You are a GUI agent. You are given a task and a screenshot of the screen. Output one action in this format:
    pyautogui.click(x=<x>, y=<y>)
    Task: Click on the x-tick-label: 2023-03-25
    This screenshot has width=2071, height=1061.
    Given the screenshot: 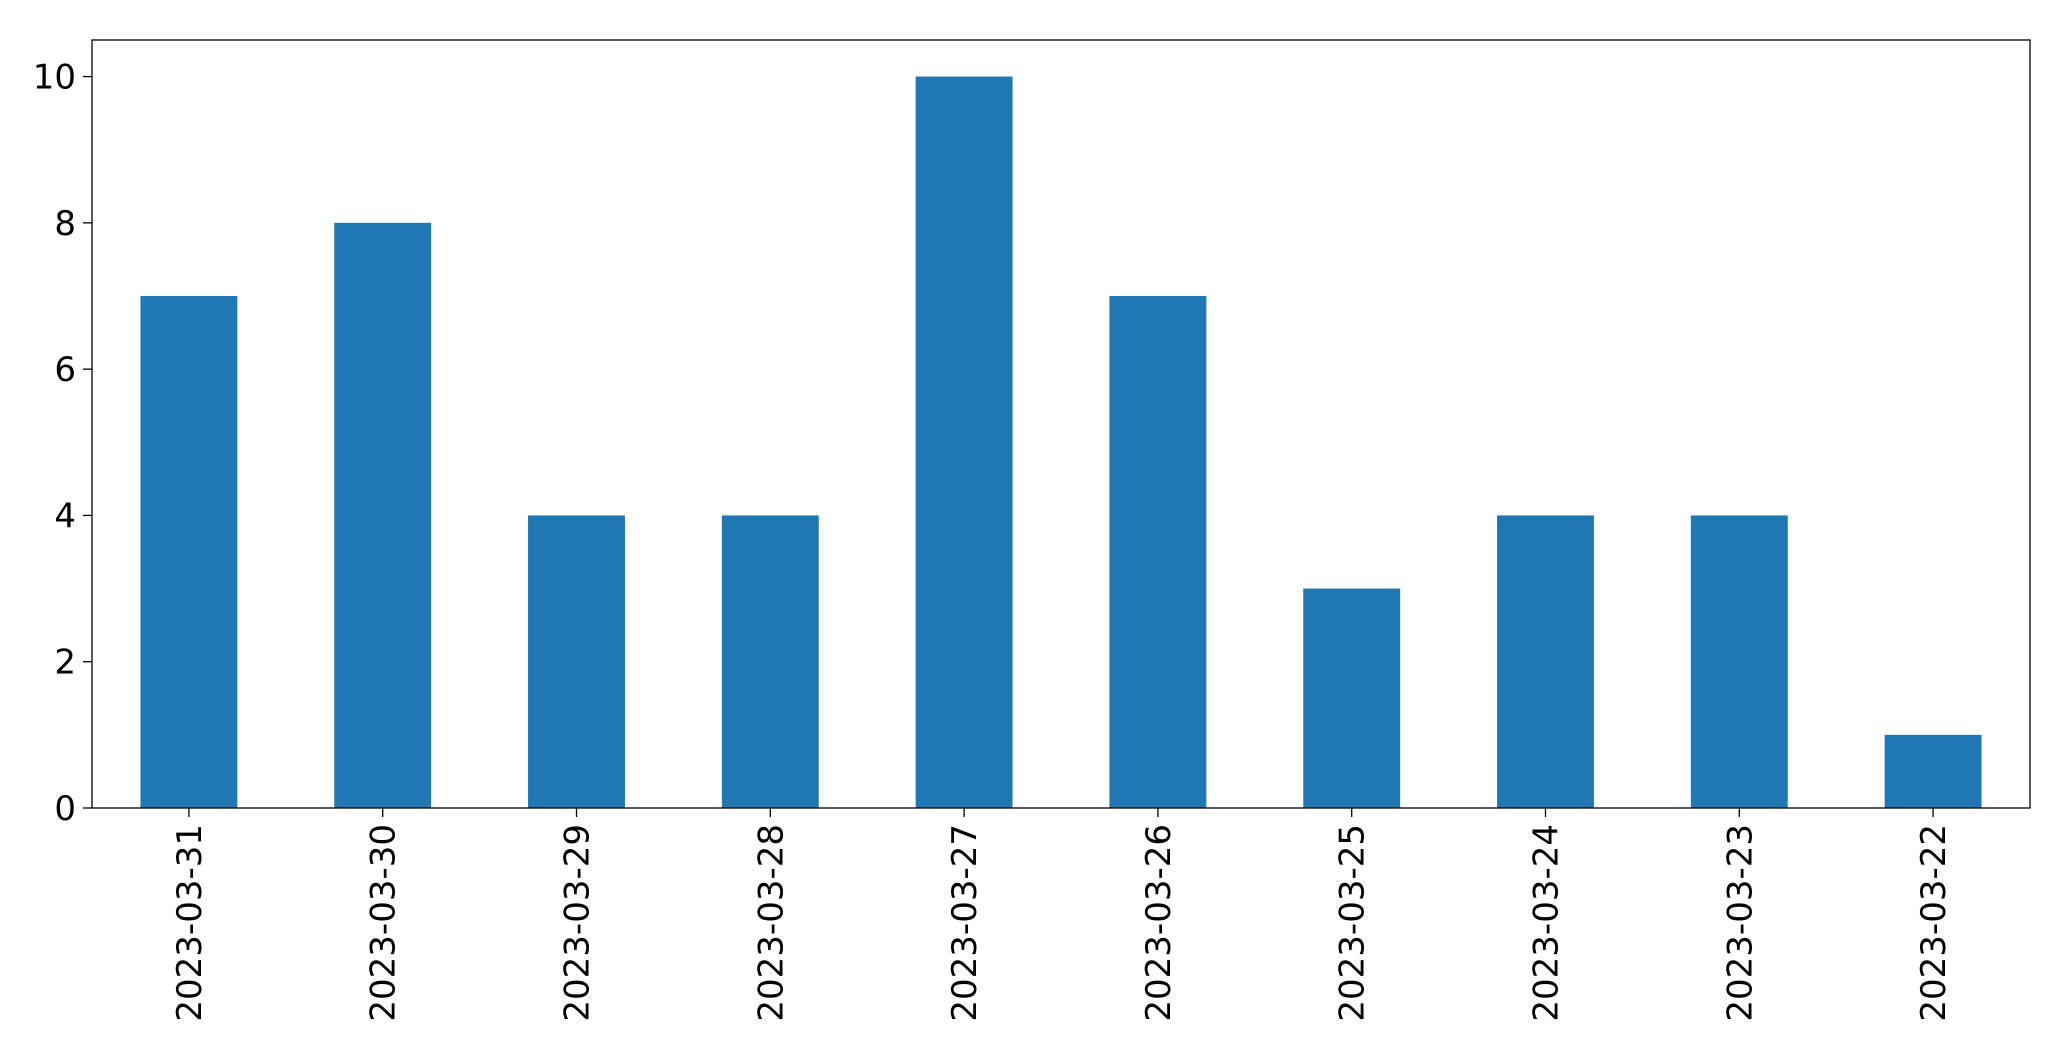 What is the action you would take?
    pyautogui.click(x=1353, y=923)
    